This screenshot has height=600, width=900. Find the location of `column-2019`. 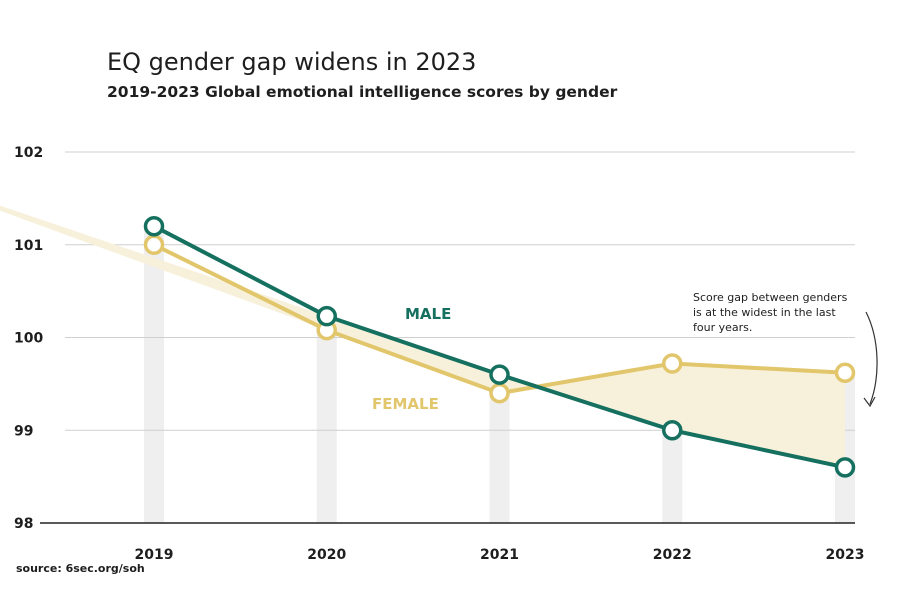

column-2019 is located at coordinates (154, 374).